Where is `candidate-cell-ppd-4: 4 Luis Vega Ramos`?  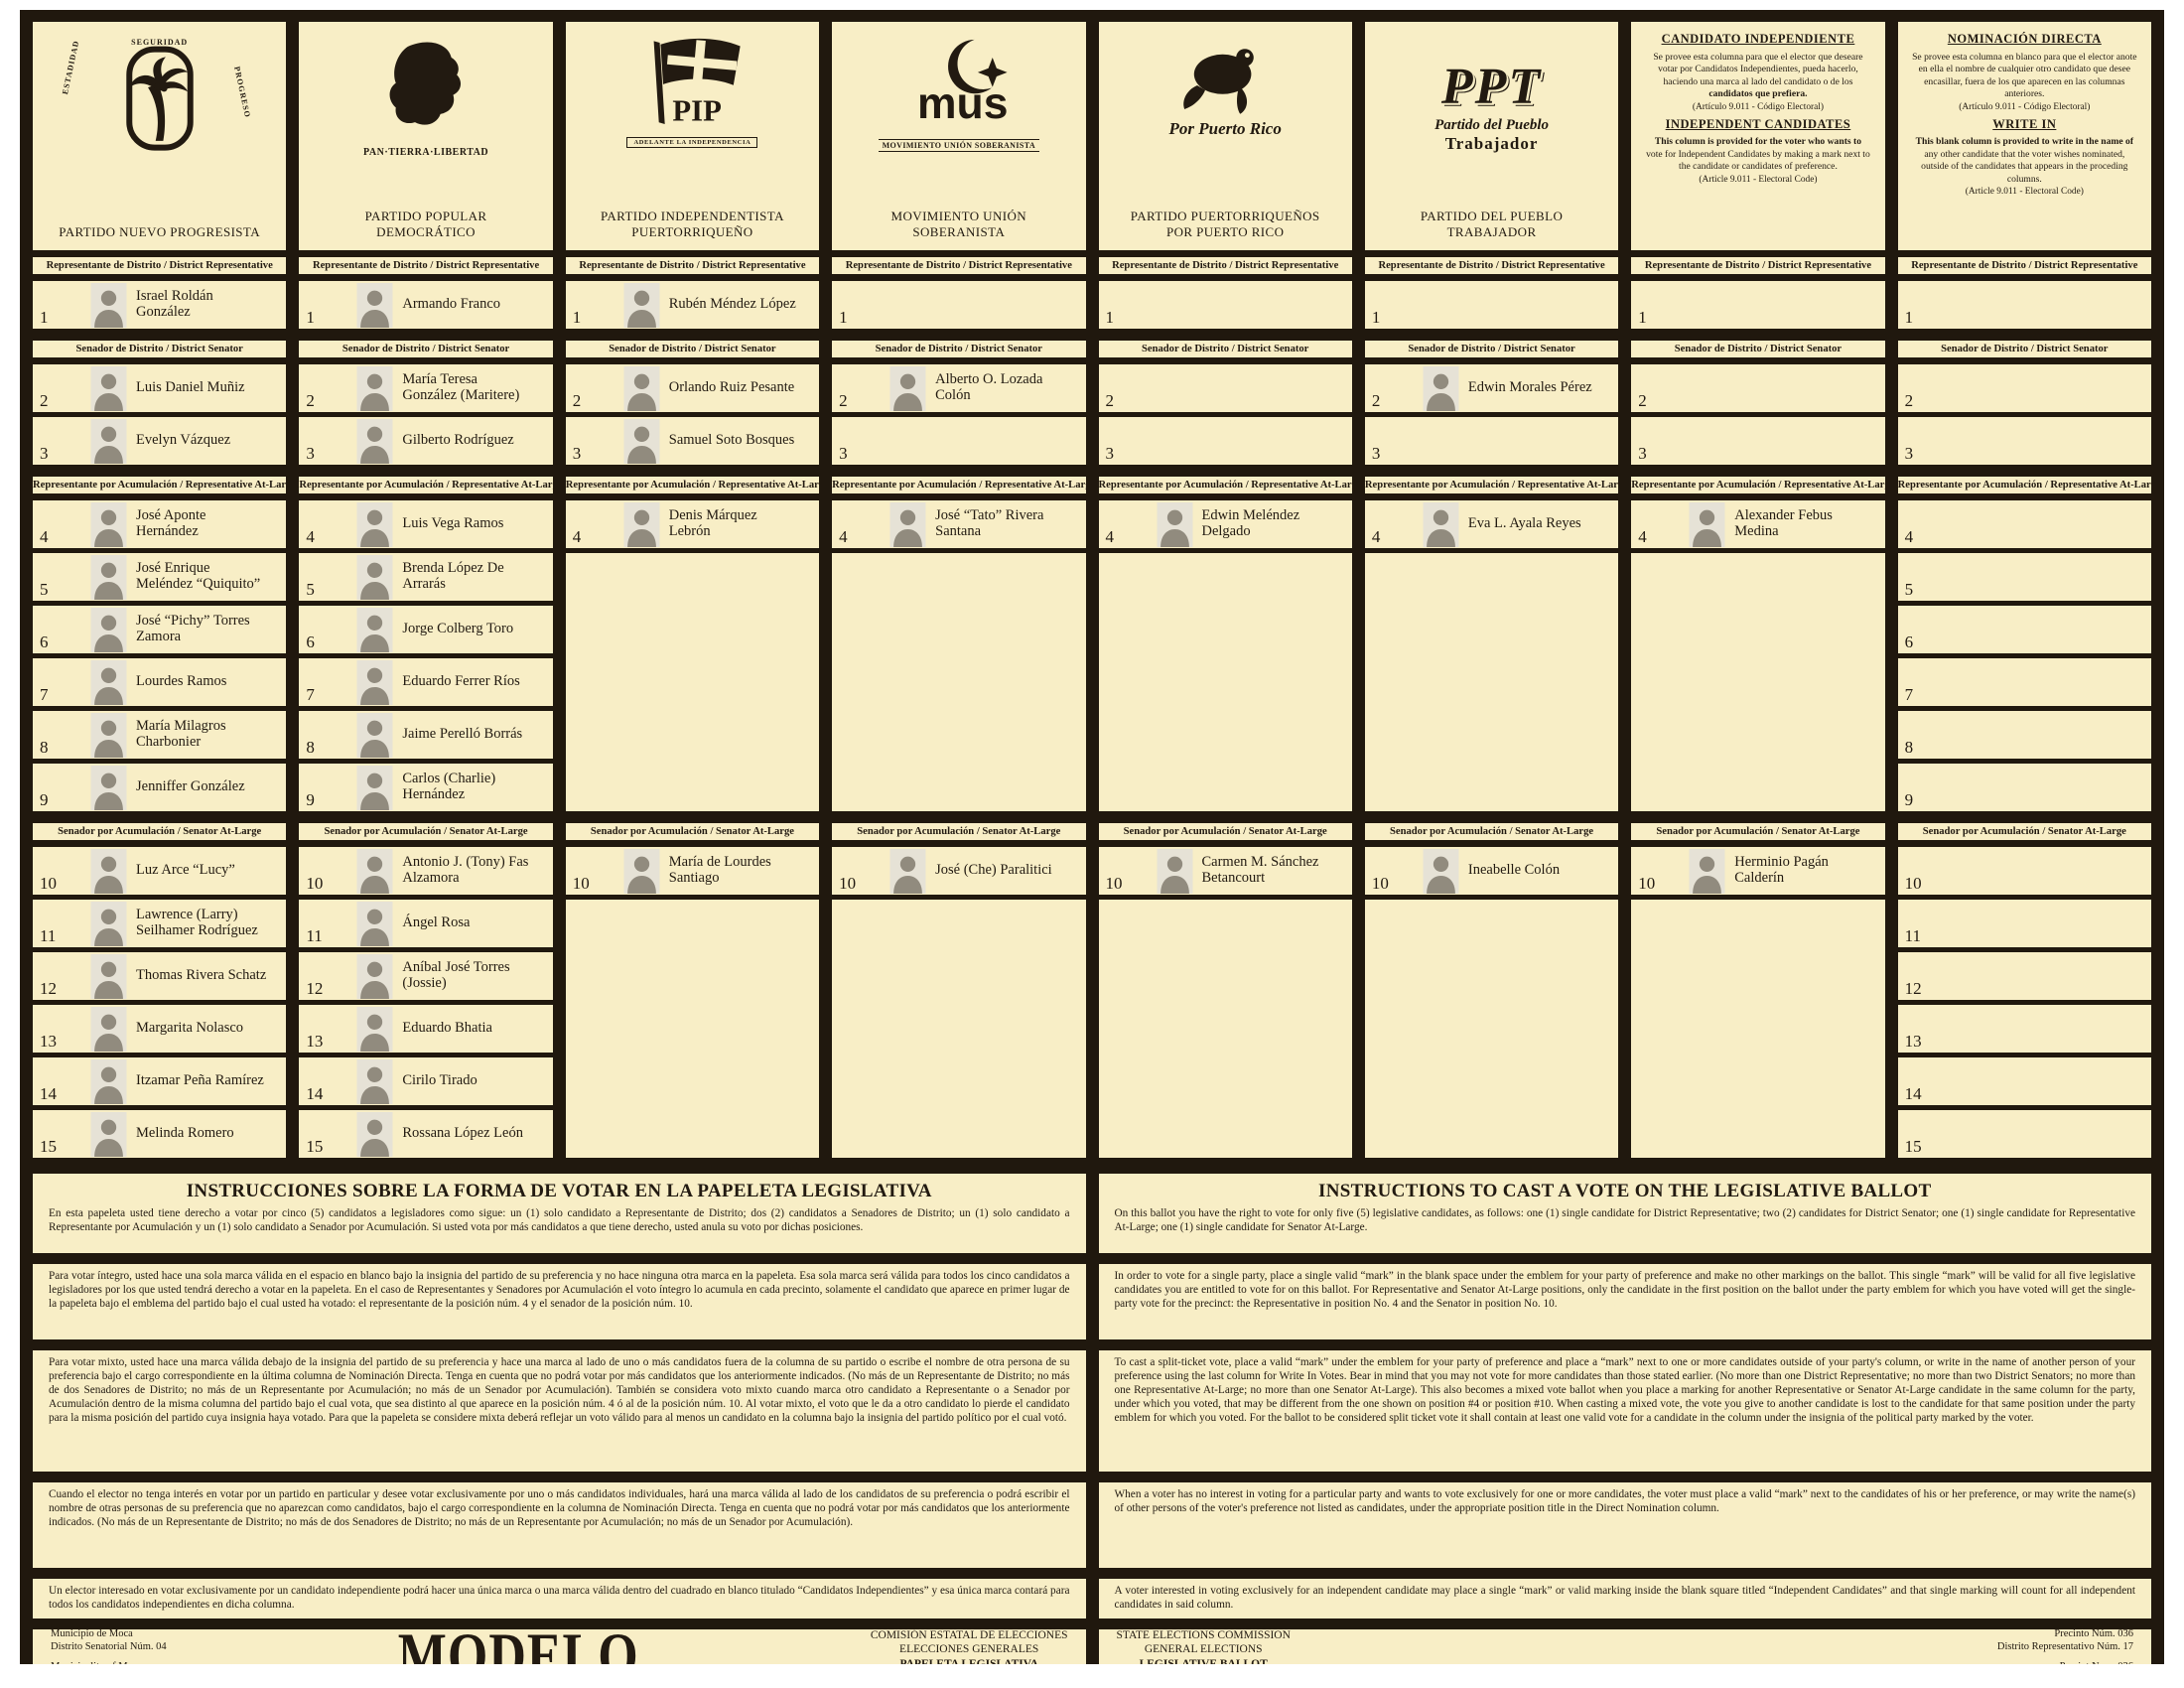 candidate-cell-ppd-4: 4 Luis Vega Ramos is located at coordinates (426, 524).